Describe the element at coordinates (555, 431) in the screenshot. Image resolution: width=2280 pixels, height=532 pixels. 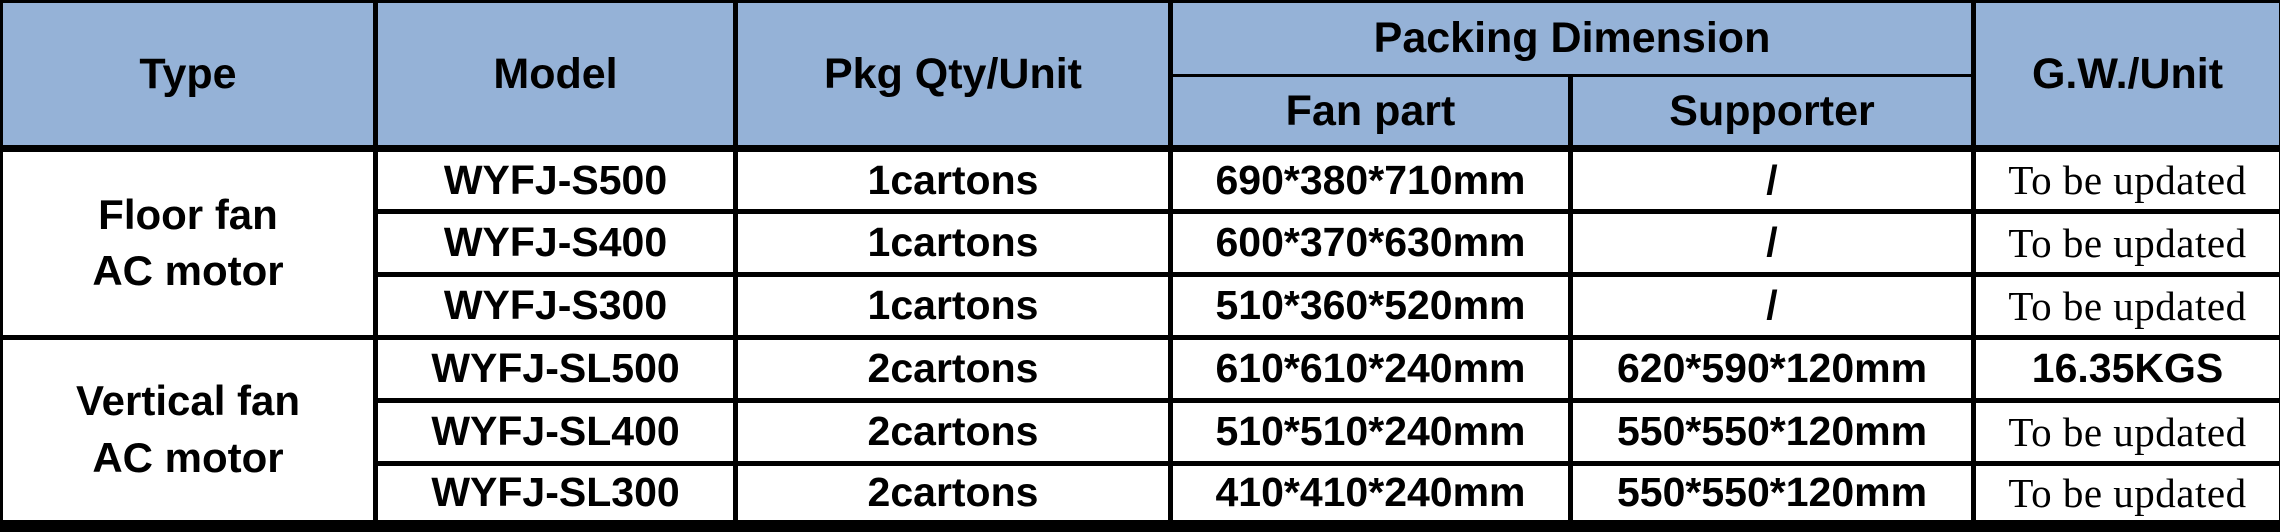
I see `model-cell: WYFJ-SL400` at that location.